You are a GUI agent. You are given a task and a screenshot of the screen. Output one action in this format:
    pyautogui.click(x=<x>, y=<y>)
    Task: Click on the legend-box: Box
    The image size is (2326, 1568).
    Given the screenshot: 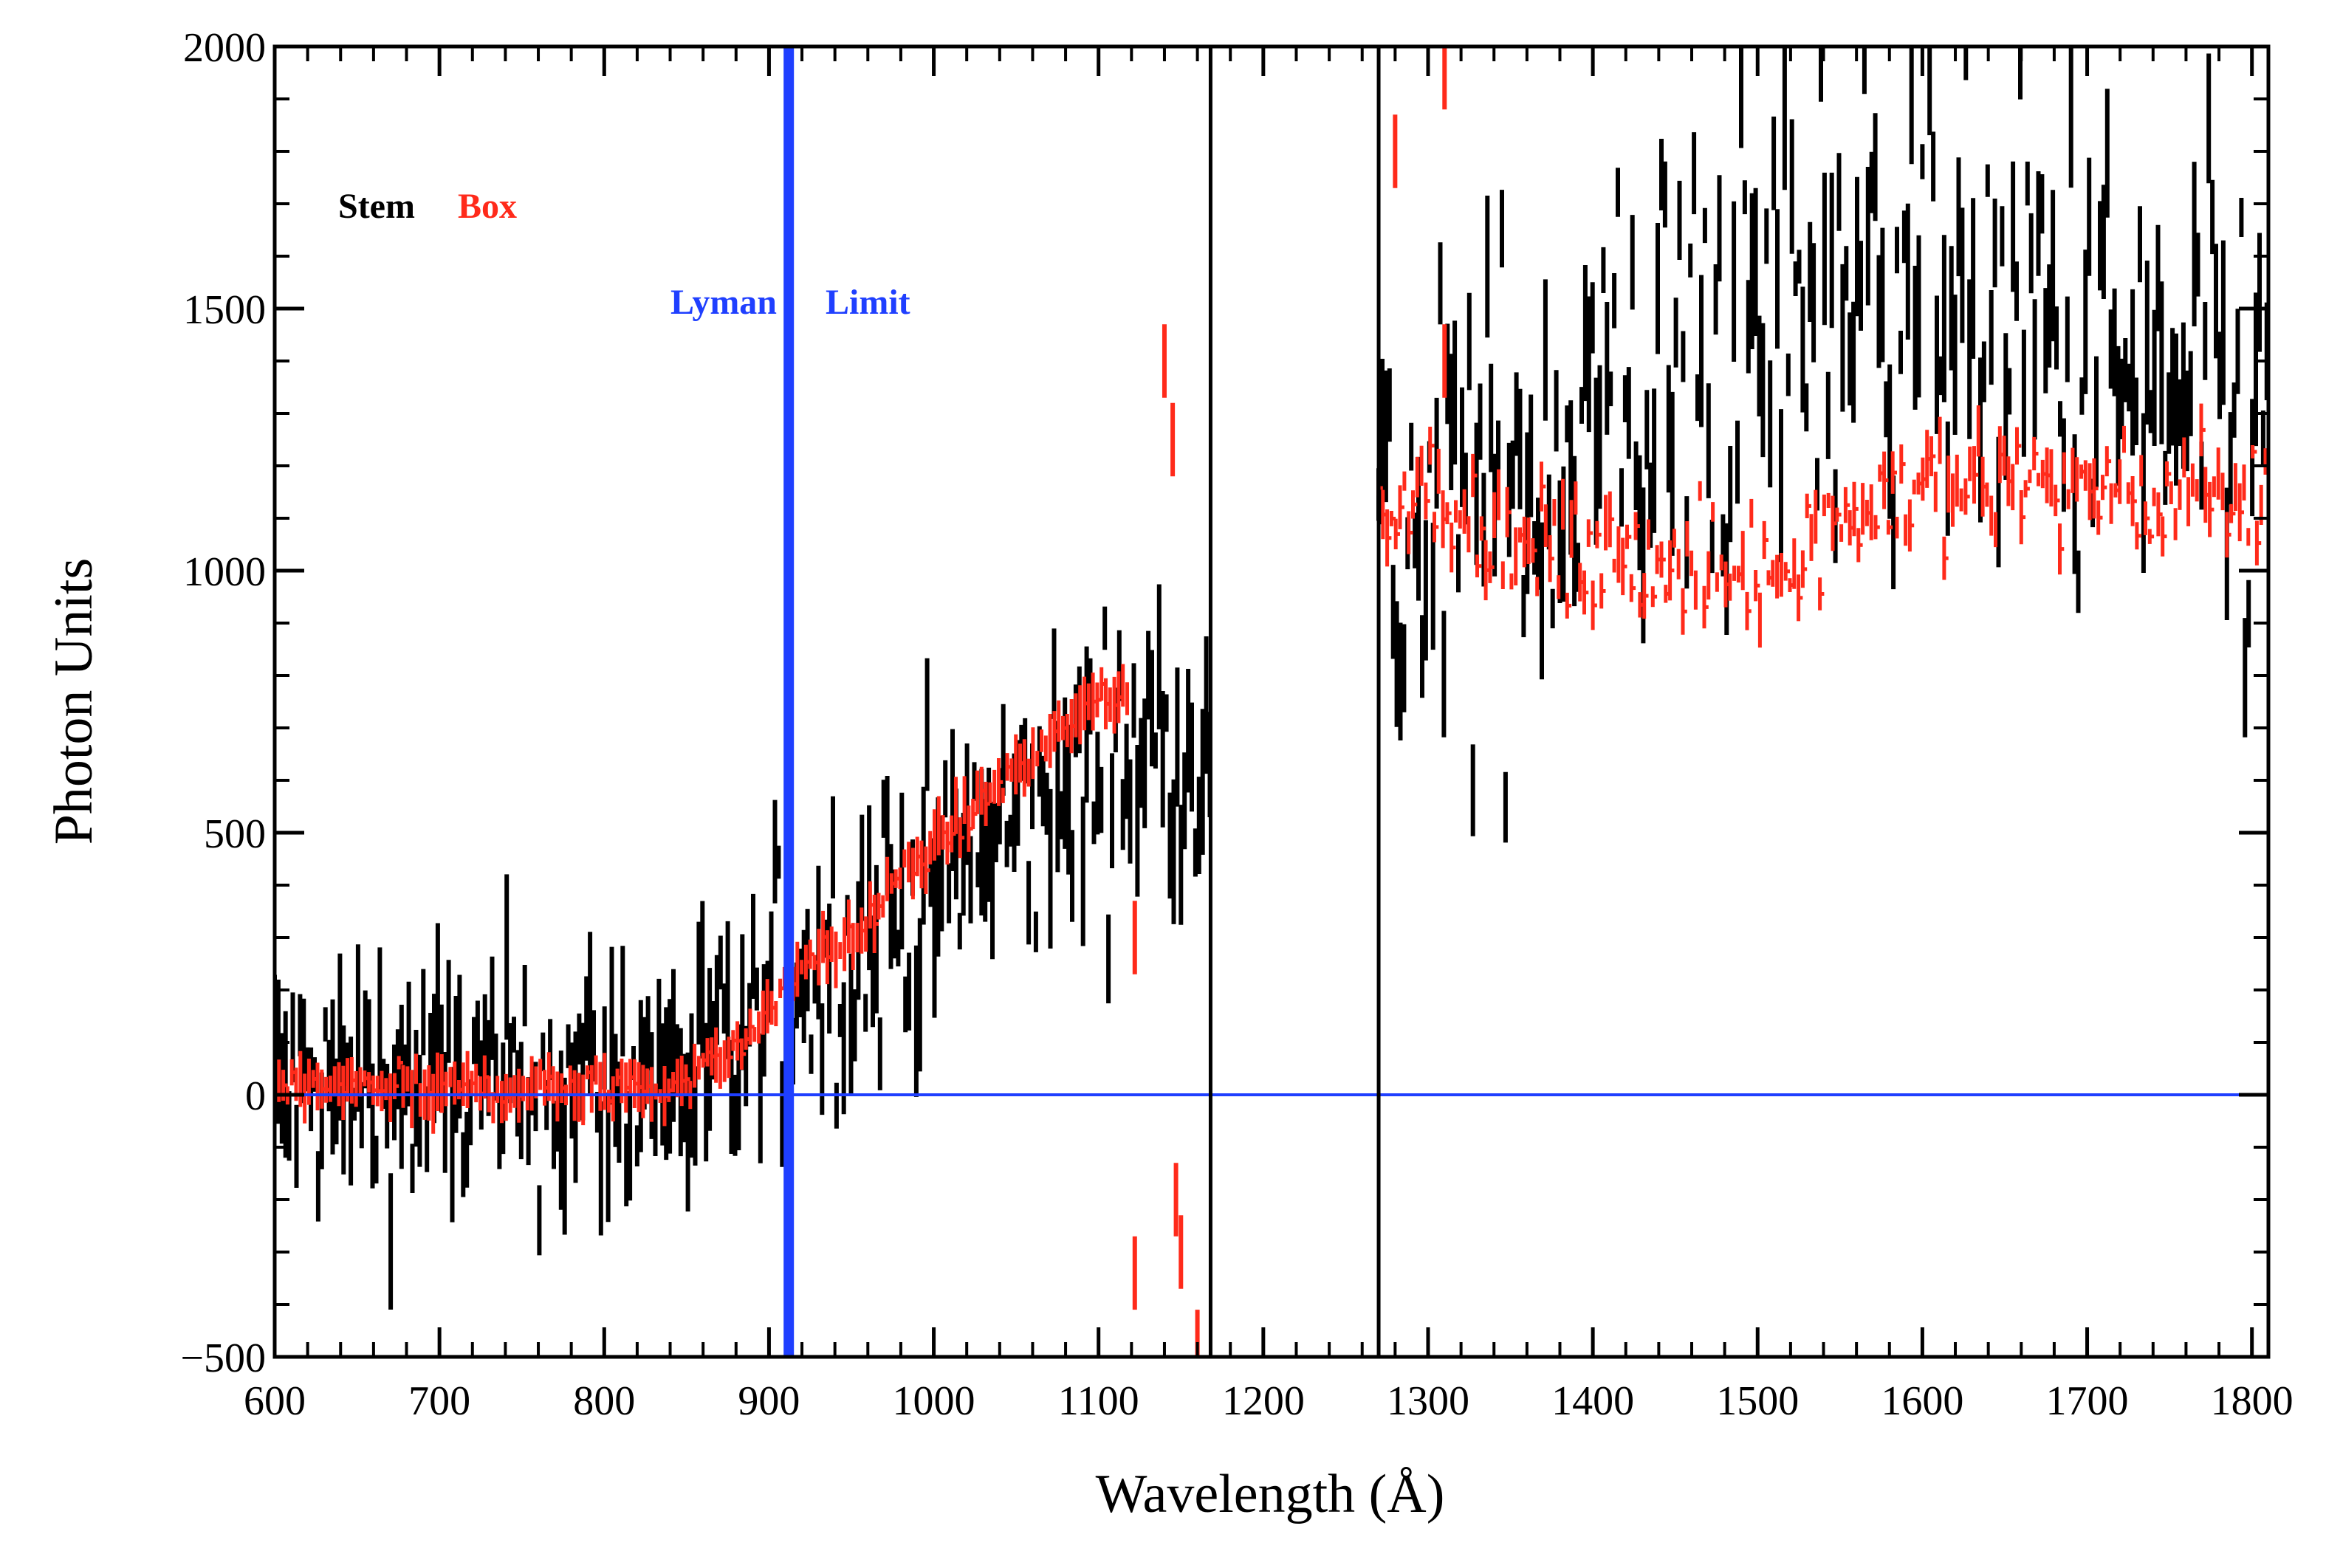 What is the action you would take?
    pyautogui.click(x=487, y=206)
    